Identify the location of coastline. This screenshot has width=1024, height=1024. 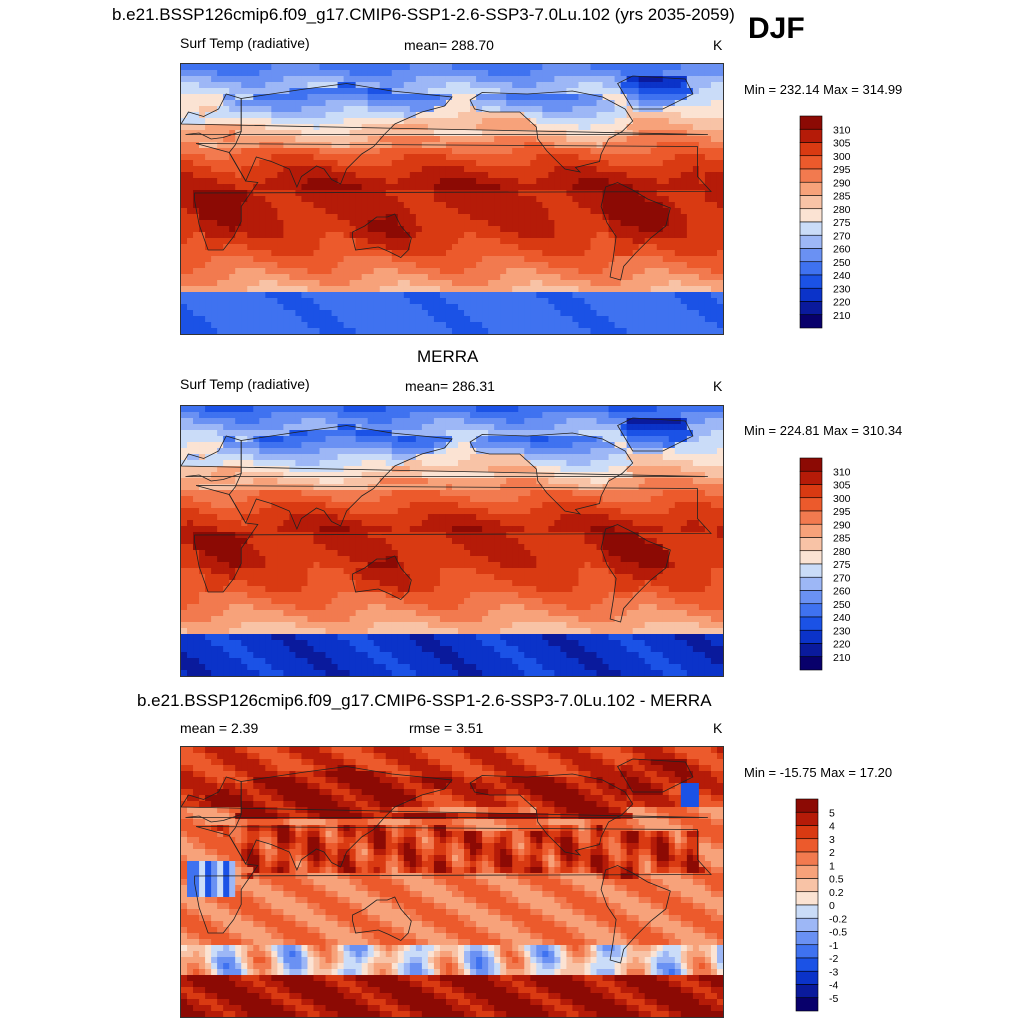
(635, 231).